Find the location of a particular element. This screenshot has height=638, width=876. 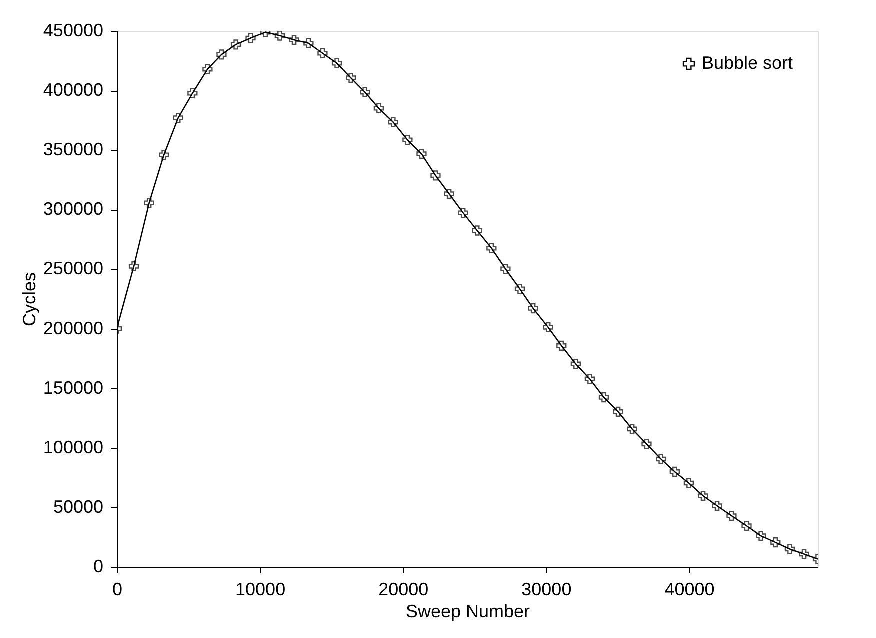

y-tick-label: 450000 is located at coordinates (73, 30).